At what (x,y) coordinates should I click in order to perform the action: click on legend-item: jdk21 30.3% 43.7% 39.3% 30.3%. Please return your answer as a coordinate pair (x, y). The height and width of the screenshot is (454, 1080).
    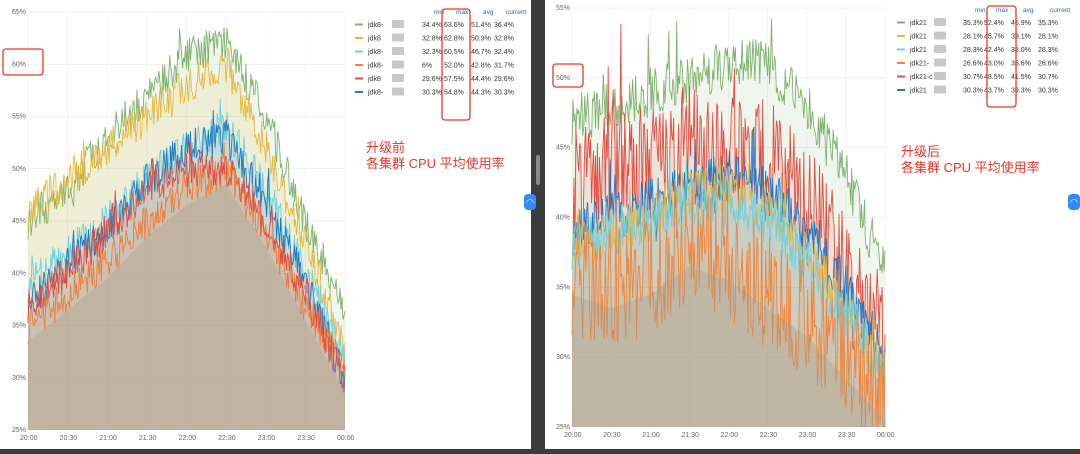
    Looking at the image, I should click on (977, 90).